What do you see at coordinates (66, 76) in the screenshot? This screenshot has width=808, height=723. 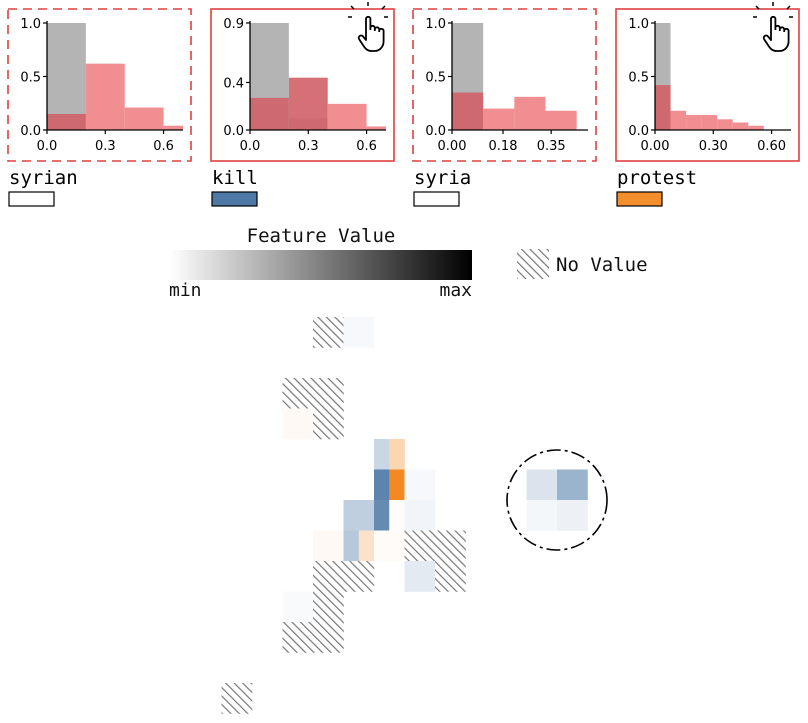 I see `gray-bar` at bounding box center [66, 76].